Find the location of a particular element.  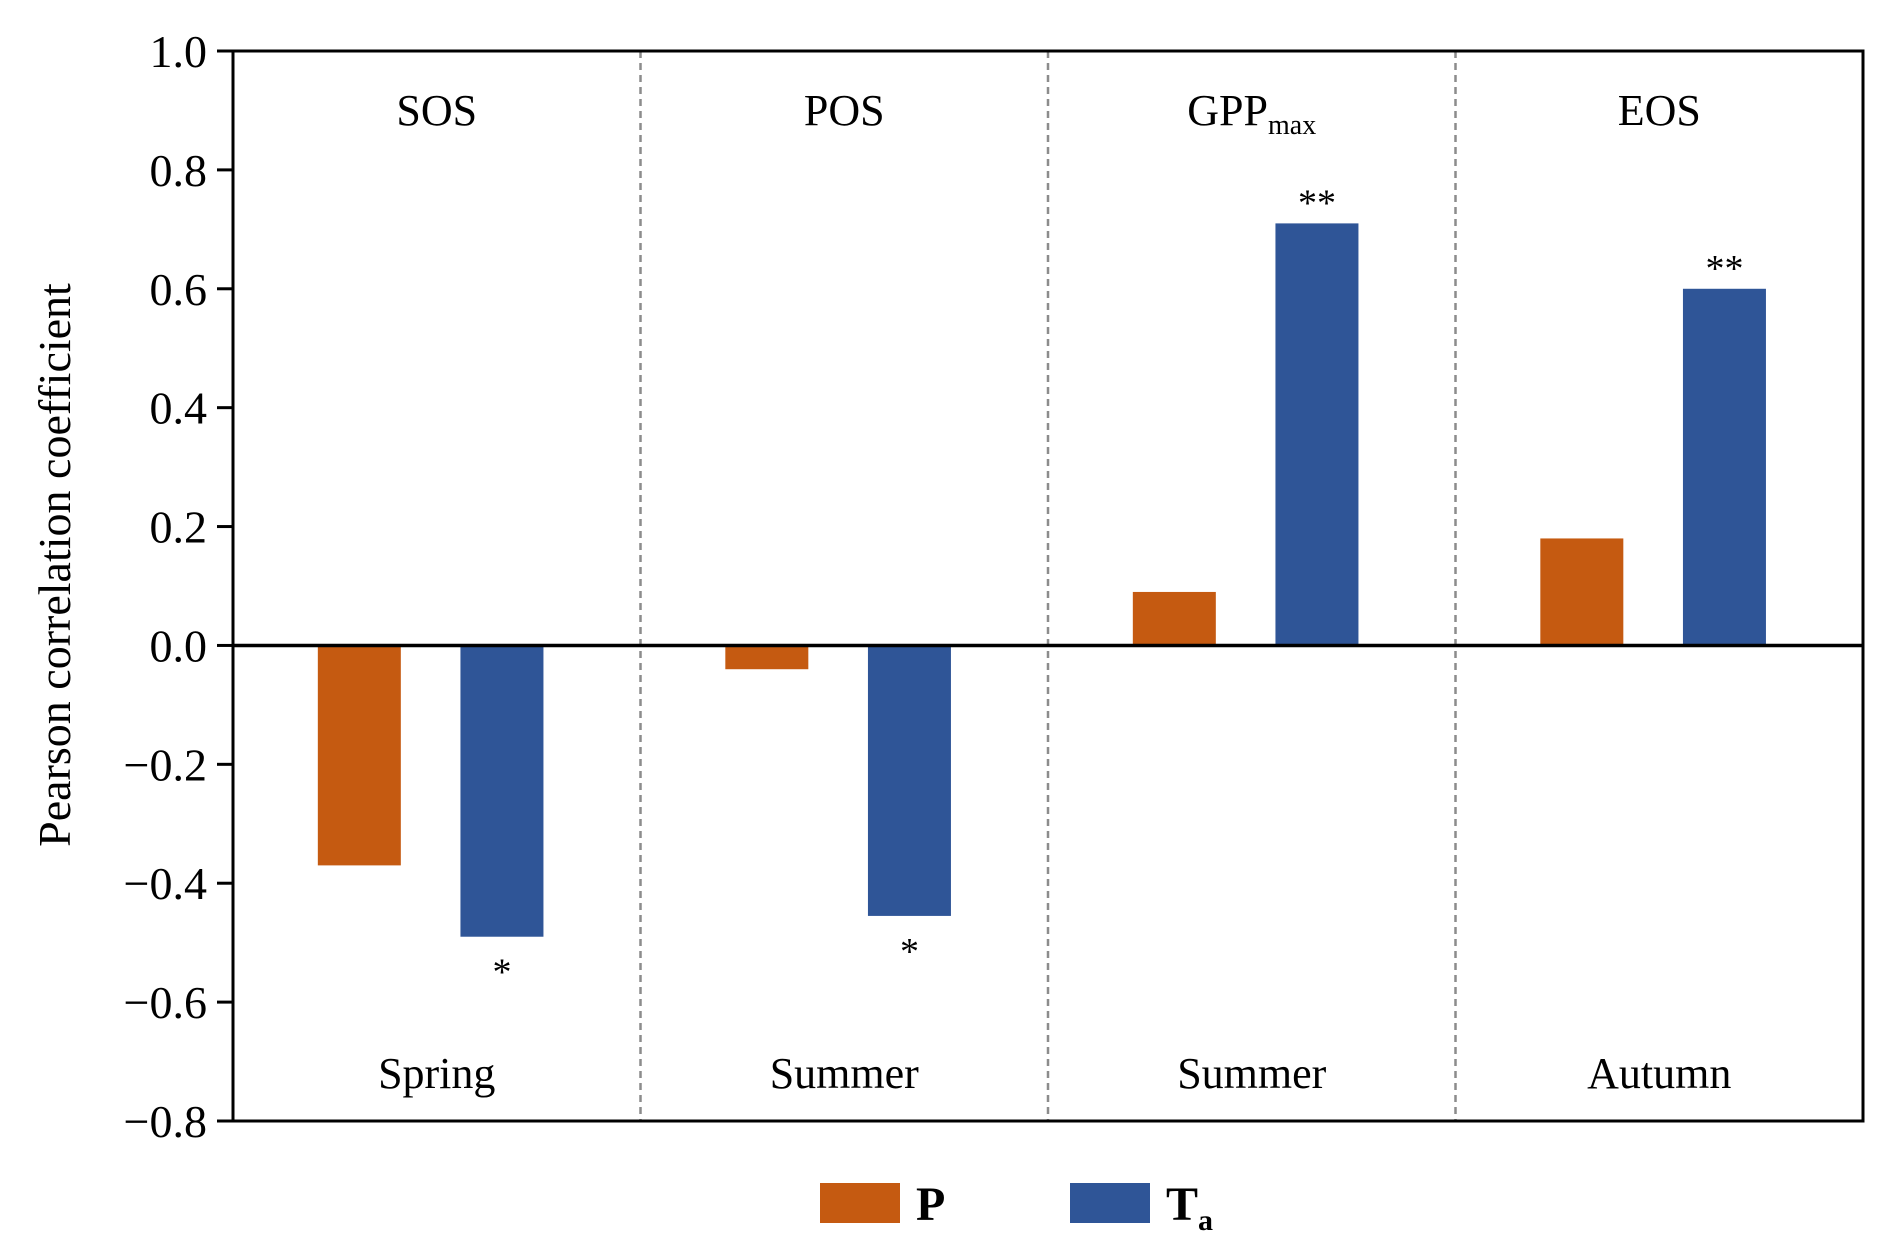

legend-swatch-p is located at coordinates (860, 1203).